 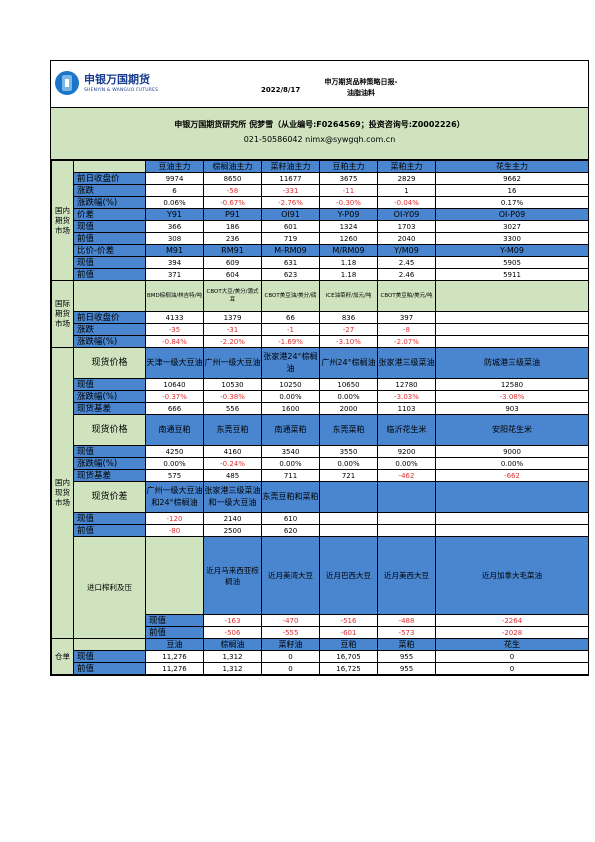 I want to click on column-header: Y-M09, so click(x=512, y=250).